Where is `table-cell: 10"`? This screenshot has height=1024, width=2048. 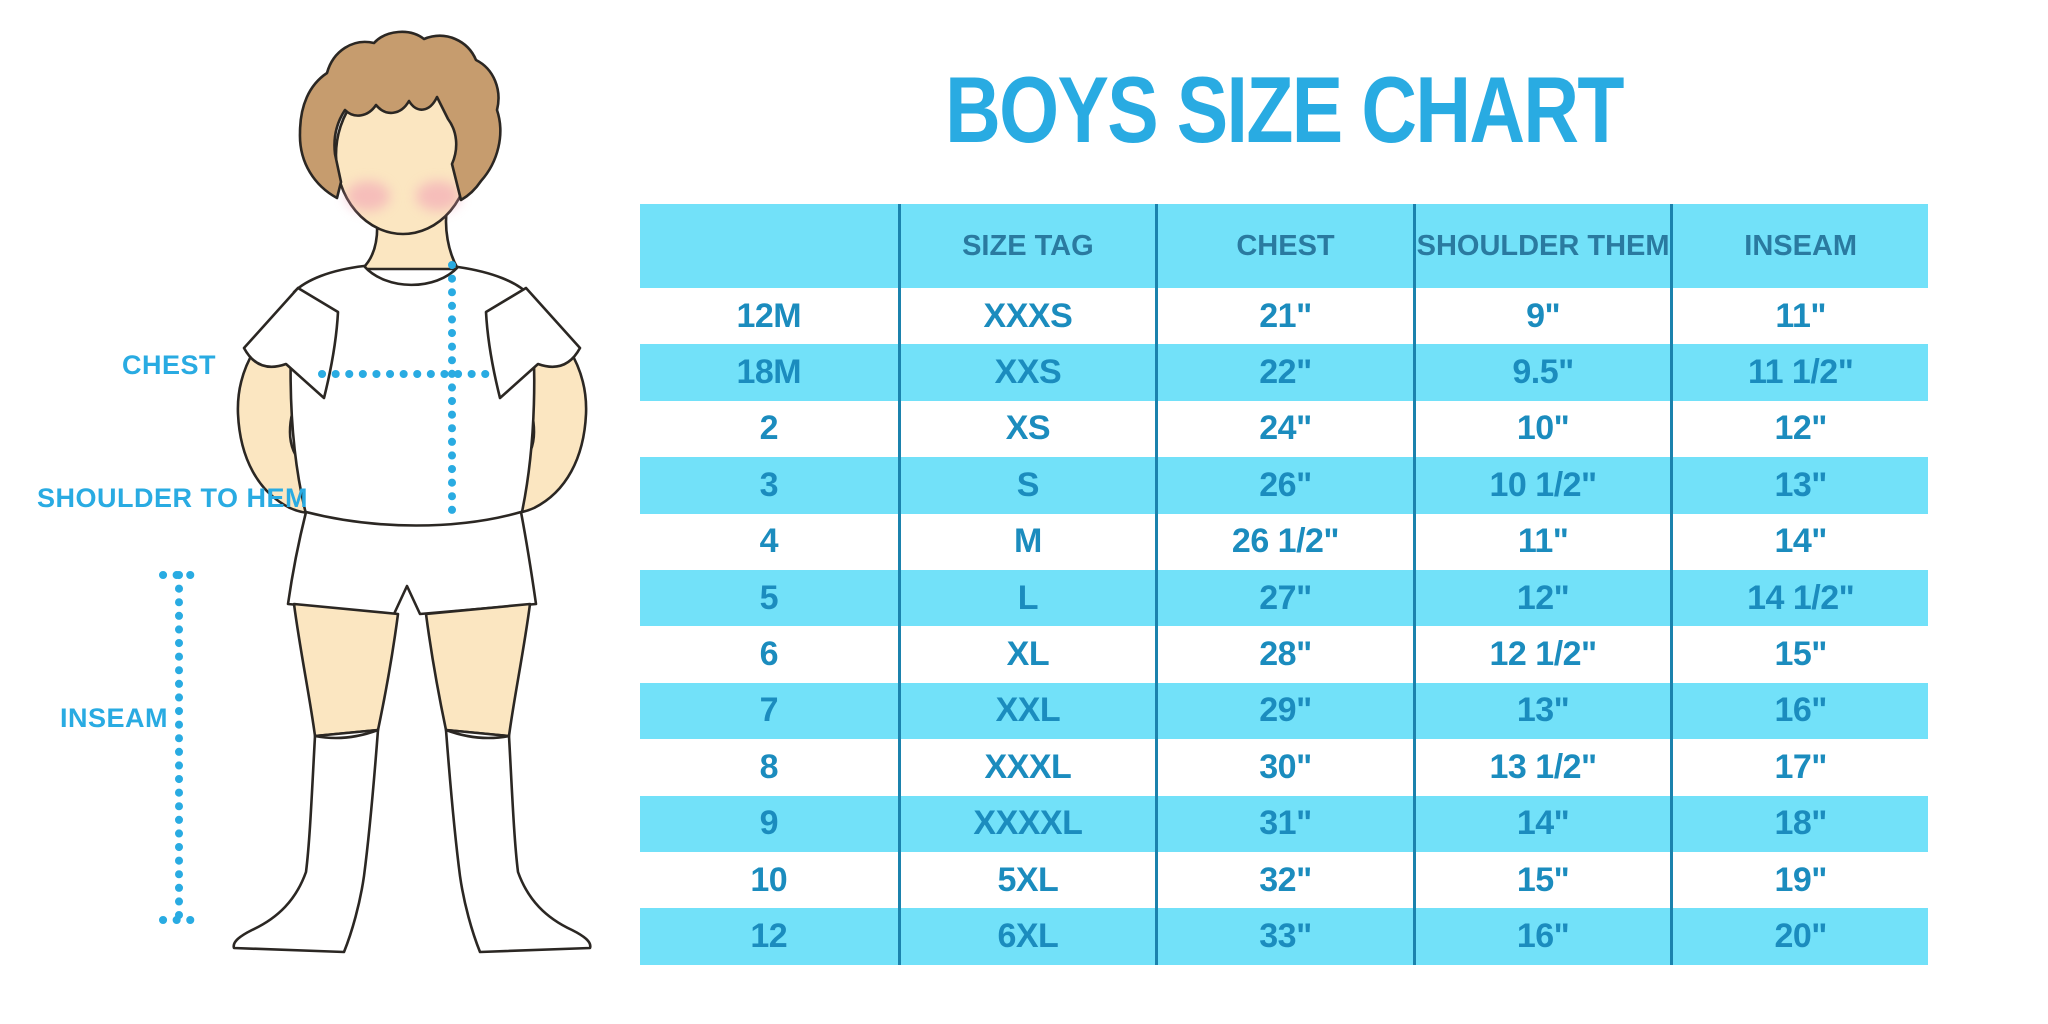 table-cell: 10" is located at coordinates (1541, 429).